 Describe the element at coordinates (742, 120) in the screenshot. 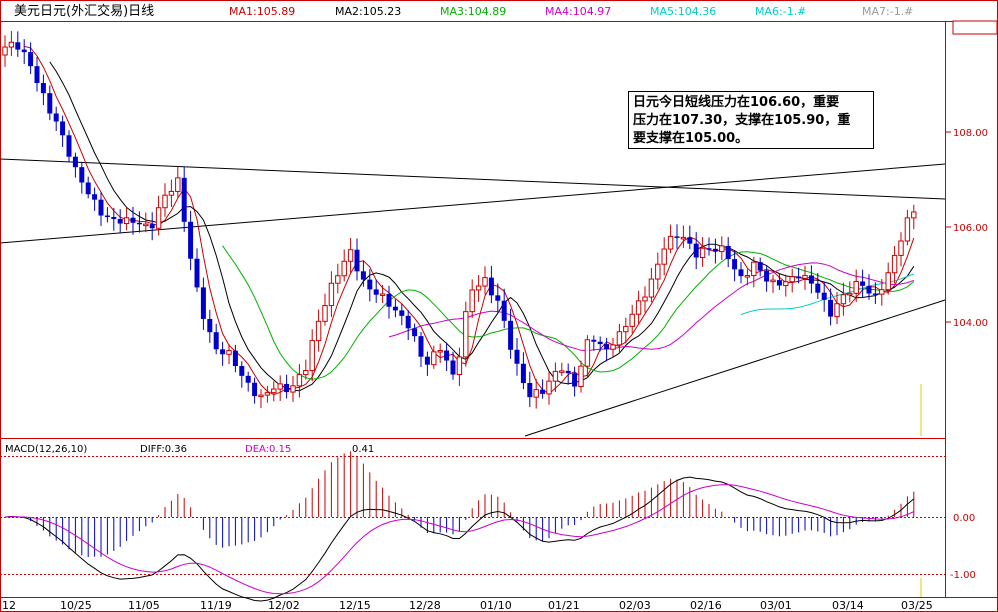

I see `annotation-line: 压力在107.30，支撑在105.90，重` at that location.